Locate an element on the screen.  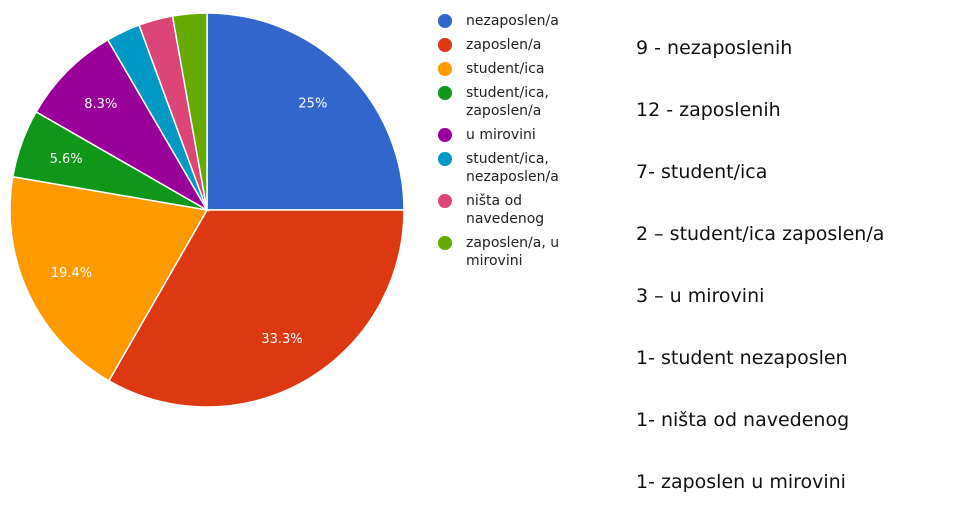
legend-item: nezaposlen/a is located at coordinates (503, 21).